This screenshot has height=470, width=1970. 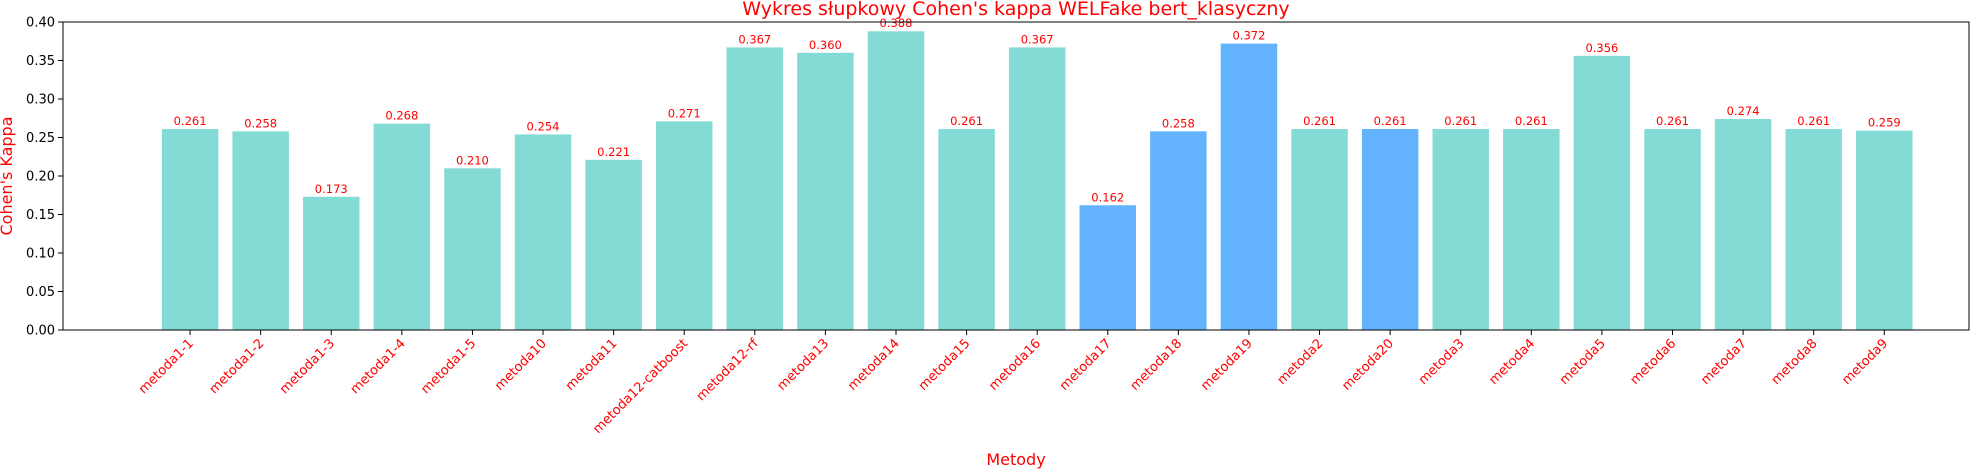 I want to click on bar-metoda2, so click(x=1319, y=229).